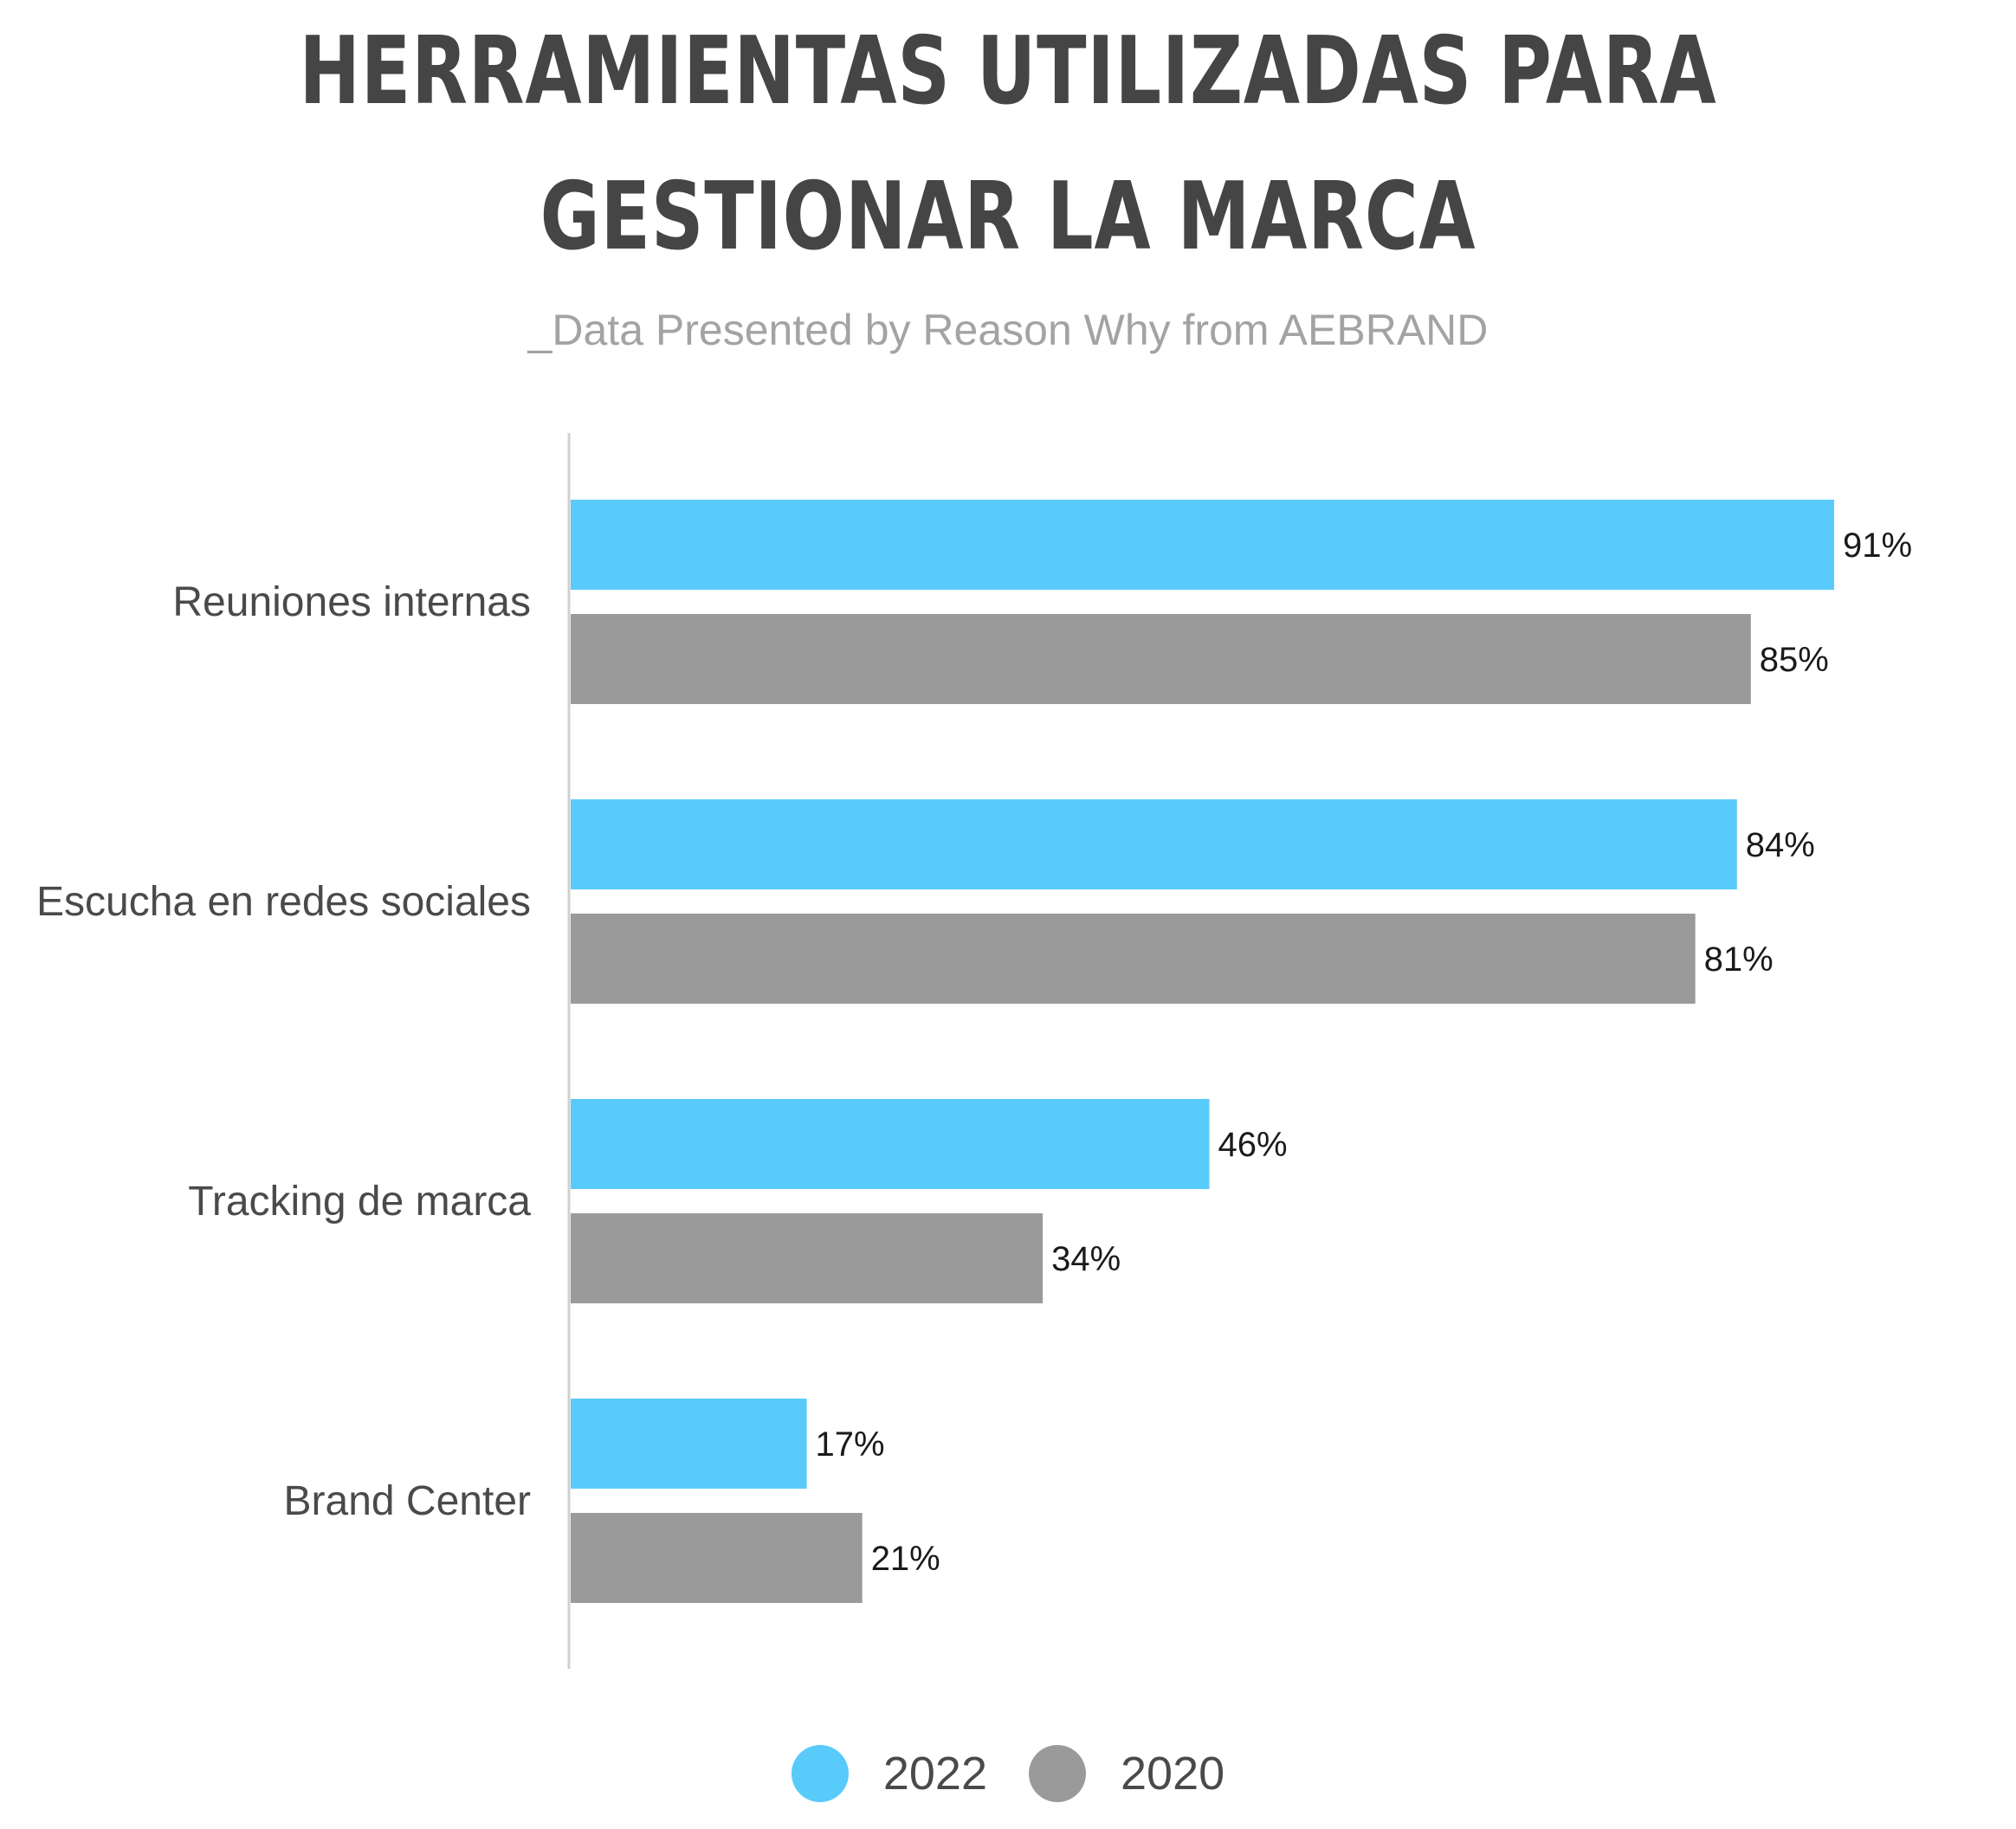 The height and width of the screenshot is (1829, 2016). What do you see at coordinates (1086, 1259) in the screenshot?
I see `value-label-tracking-de-marca-2020: 34%` at bounding box center [1086, 1259].